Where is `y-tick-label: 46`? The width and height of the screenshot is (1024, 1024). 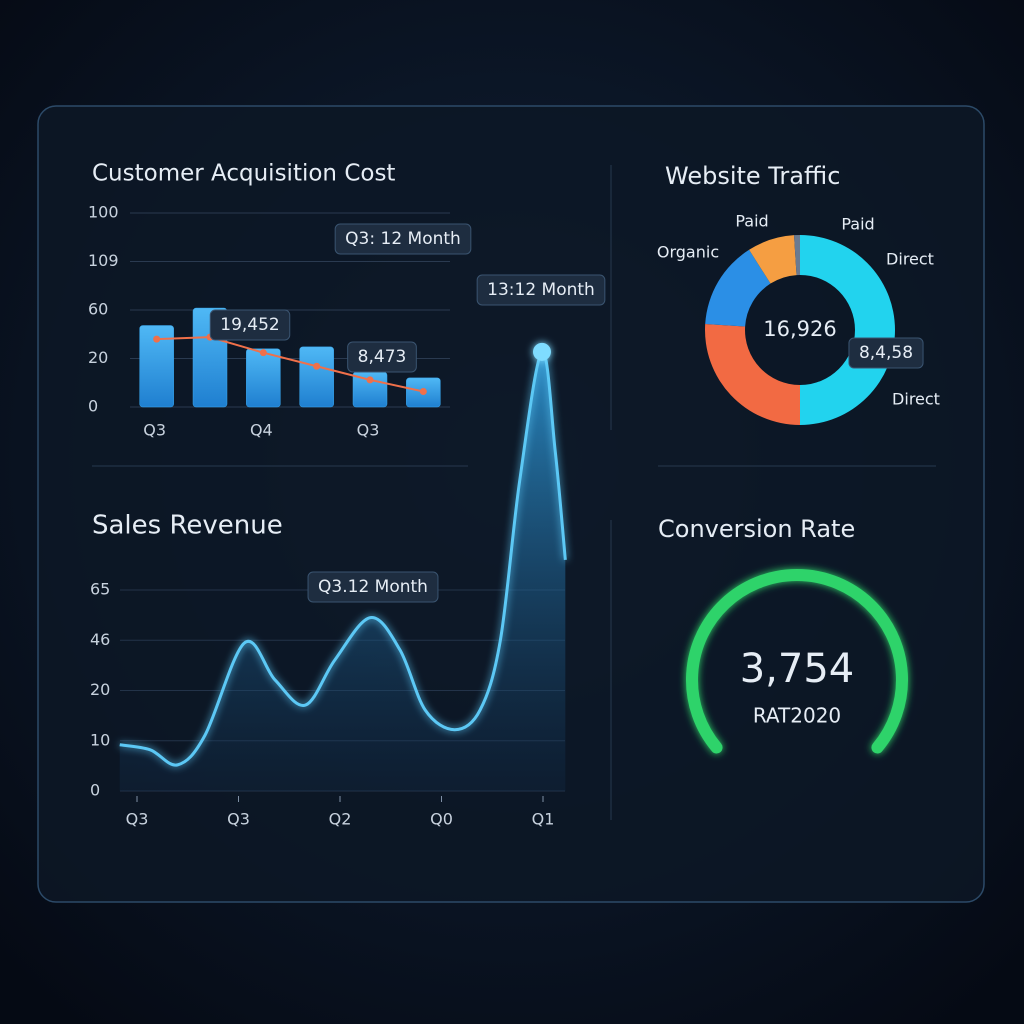
y-tick-label: 46 is located at coordinates (100, 639).